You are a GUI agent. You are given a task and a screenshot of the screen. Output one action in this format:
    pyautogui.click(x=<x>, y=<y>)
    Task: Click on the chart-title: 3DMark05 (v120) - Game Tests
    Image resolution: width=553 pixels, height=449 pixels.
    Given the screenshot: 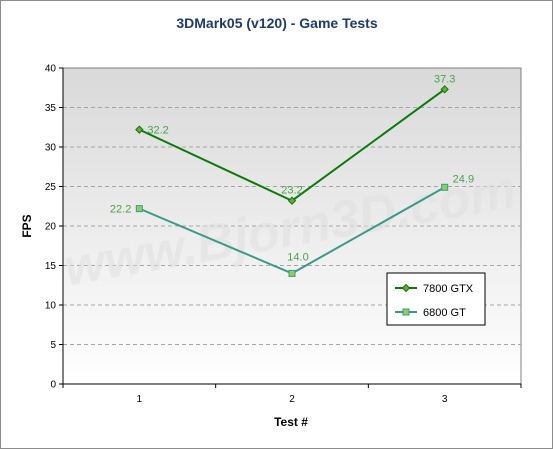 What is the action you would take?
    pyautogui.click(x=276, y=23)
    